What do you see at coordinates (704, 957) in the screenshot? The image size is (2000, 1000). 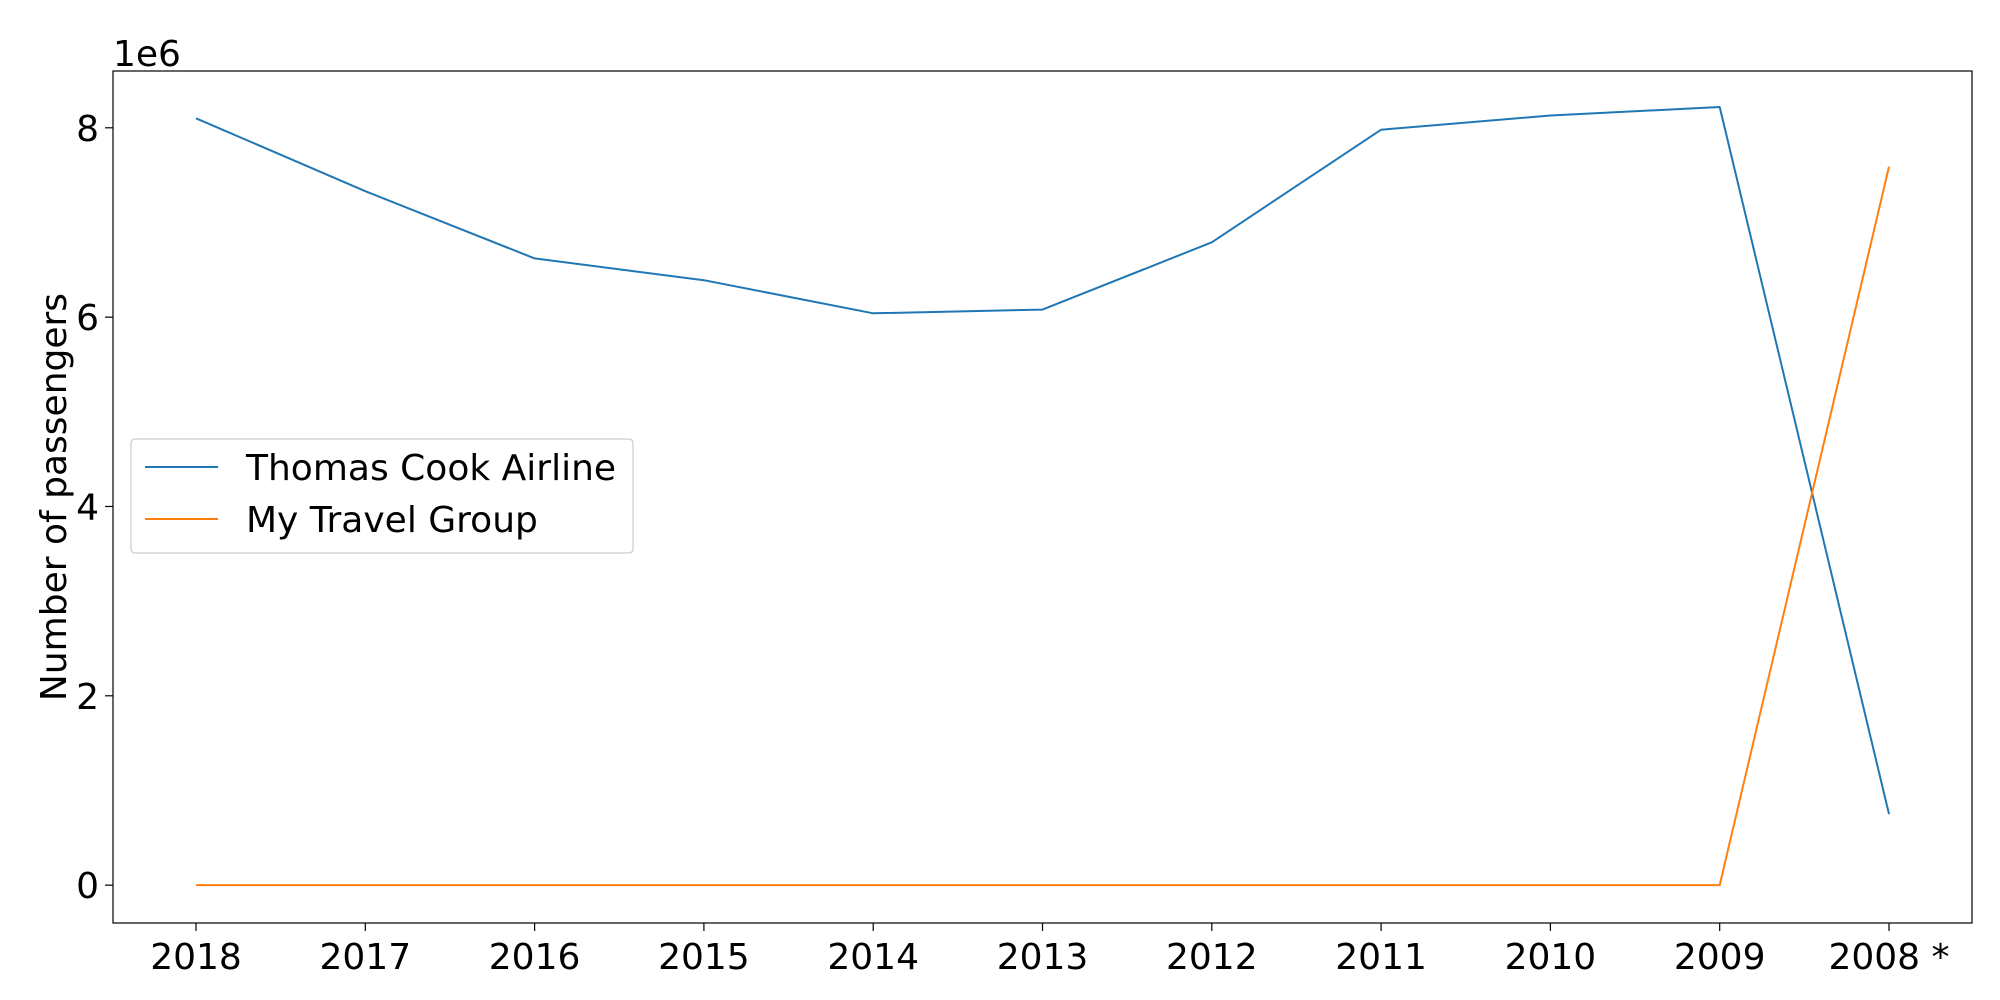 I see `x-tick-label: 2015` at bounding box center [704, 957].